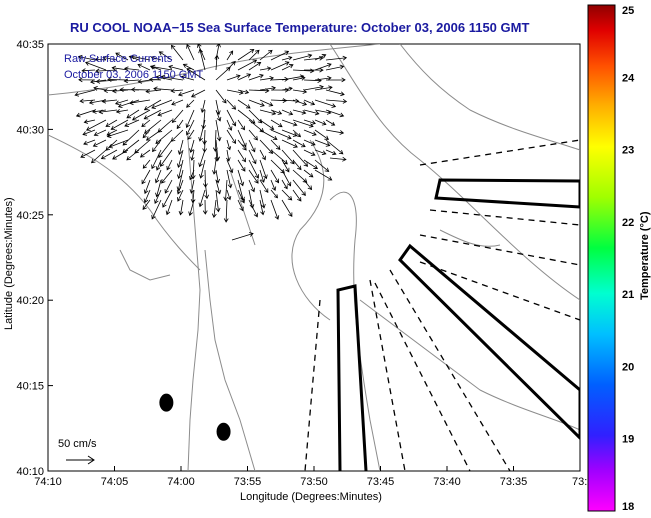 The image size is (651, 518). I want to click on ambrose-shoal, so click(145, 265).